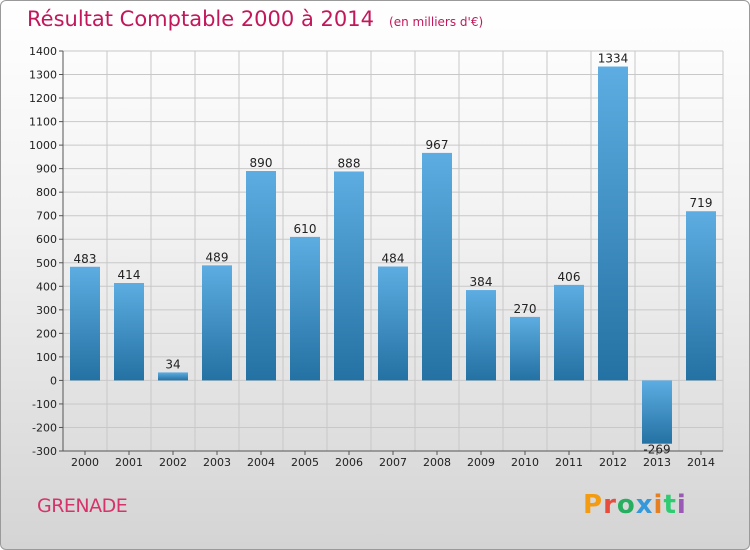  I want to click on value-label: 270, so click(525, 309).